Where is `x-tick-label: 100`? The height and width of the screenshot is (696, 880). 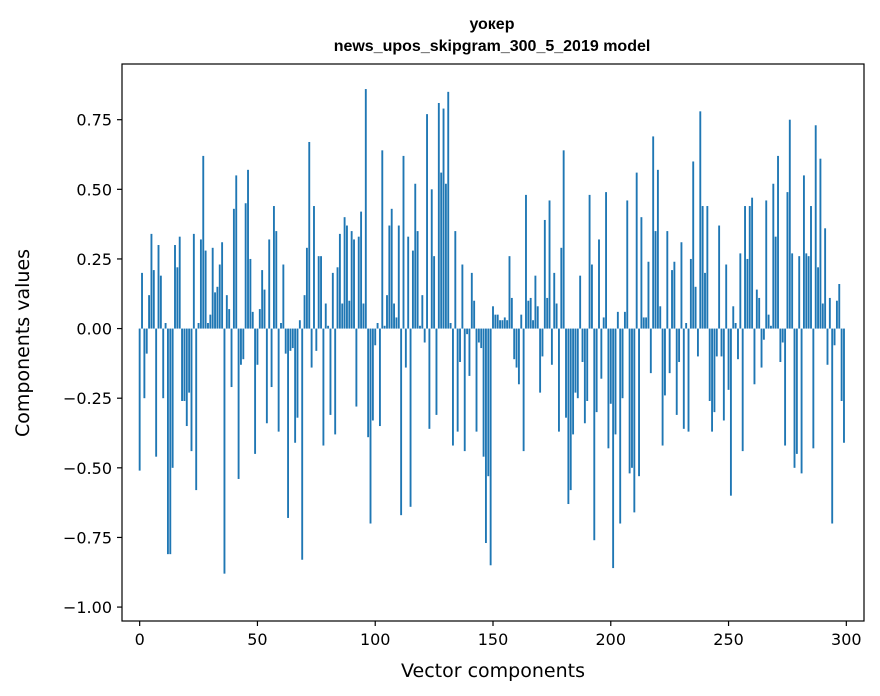 x-tick-label: 100 is located at coordinates (375, 639).